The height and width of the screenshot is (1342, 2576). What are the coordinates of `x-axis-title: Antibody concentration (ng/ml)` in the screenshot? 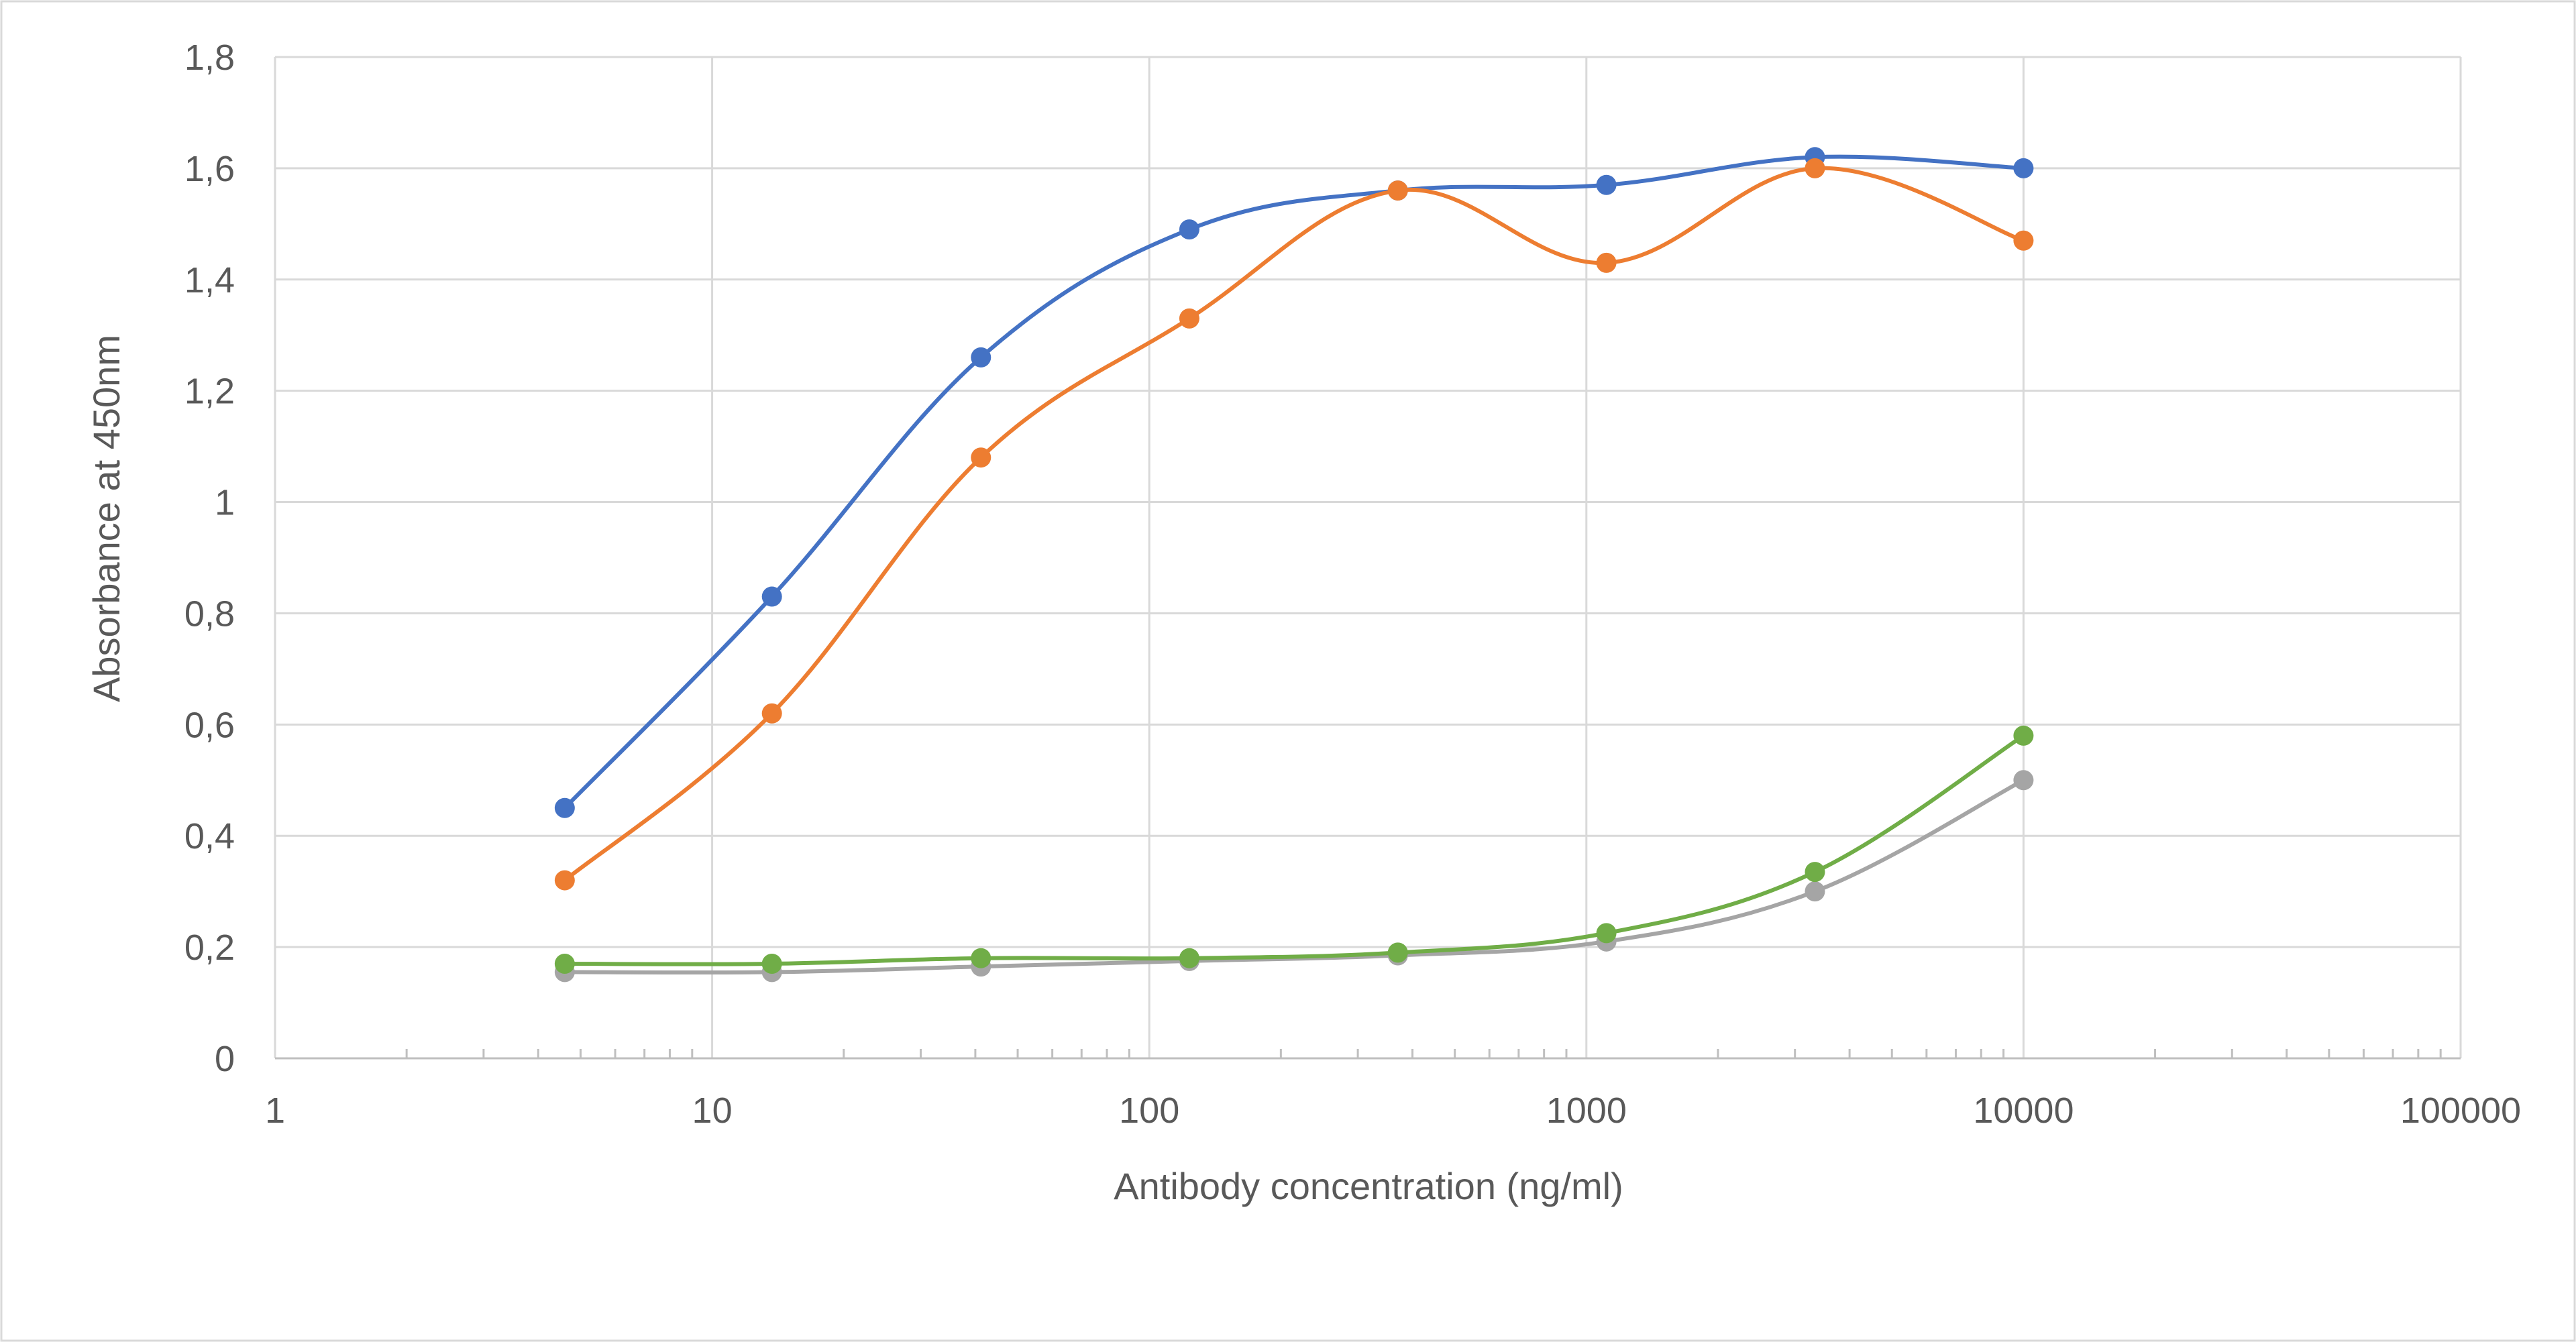 It's located at (1368, 1186).